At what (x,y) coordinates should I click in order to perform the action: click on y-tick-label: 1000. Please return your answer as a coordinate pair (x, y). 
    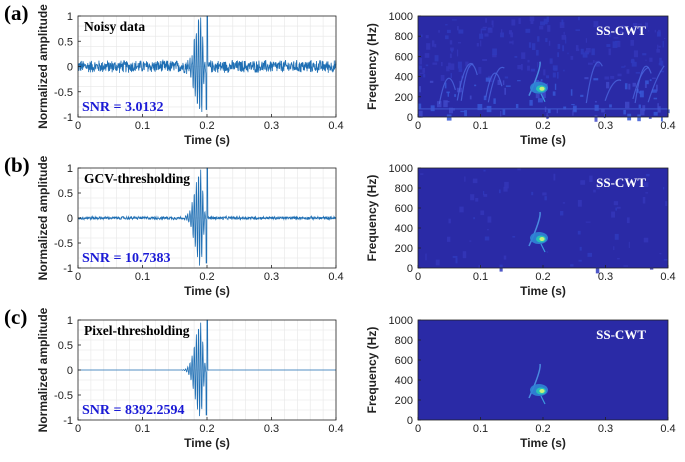
    Looking at the image, I should click on (401, 17).